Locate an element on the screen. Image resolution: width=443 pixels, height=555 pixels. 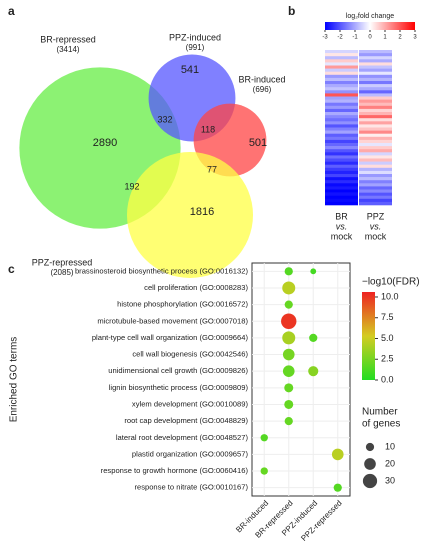
set-name: PPZ-induced is located at coordinates (195, 37).